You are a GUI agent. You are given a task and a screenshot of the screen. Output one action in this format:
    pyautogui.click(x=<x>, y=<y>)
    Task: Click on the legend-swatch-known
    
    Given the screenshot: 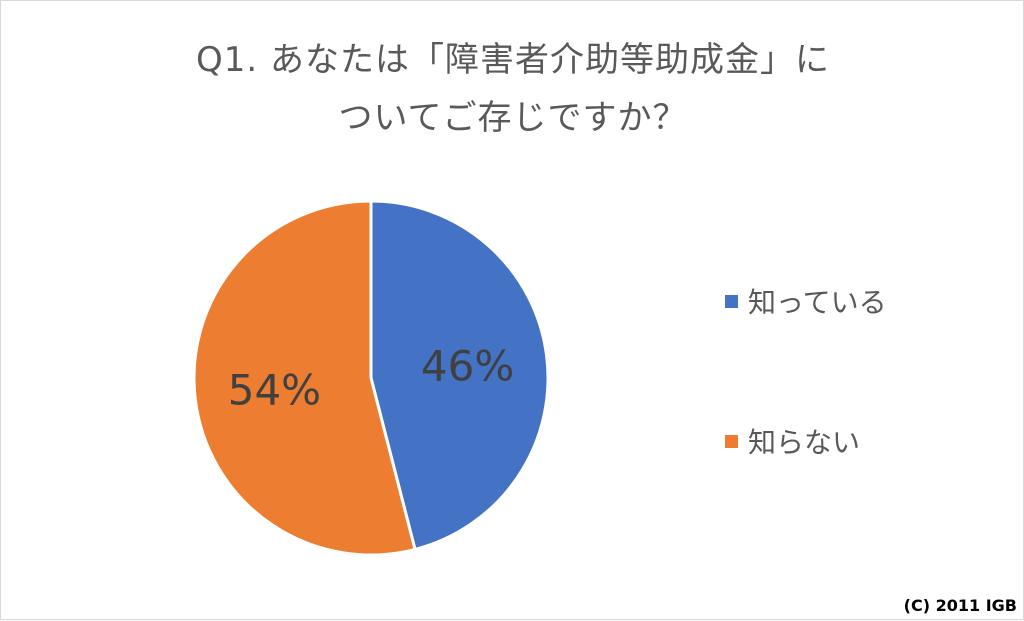 What is the action you would take?
    pyautogui.click(x=731, y=301)
    